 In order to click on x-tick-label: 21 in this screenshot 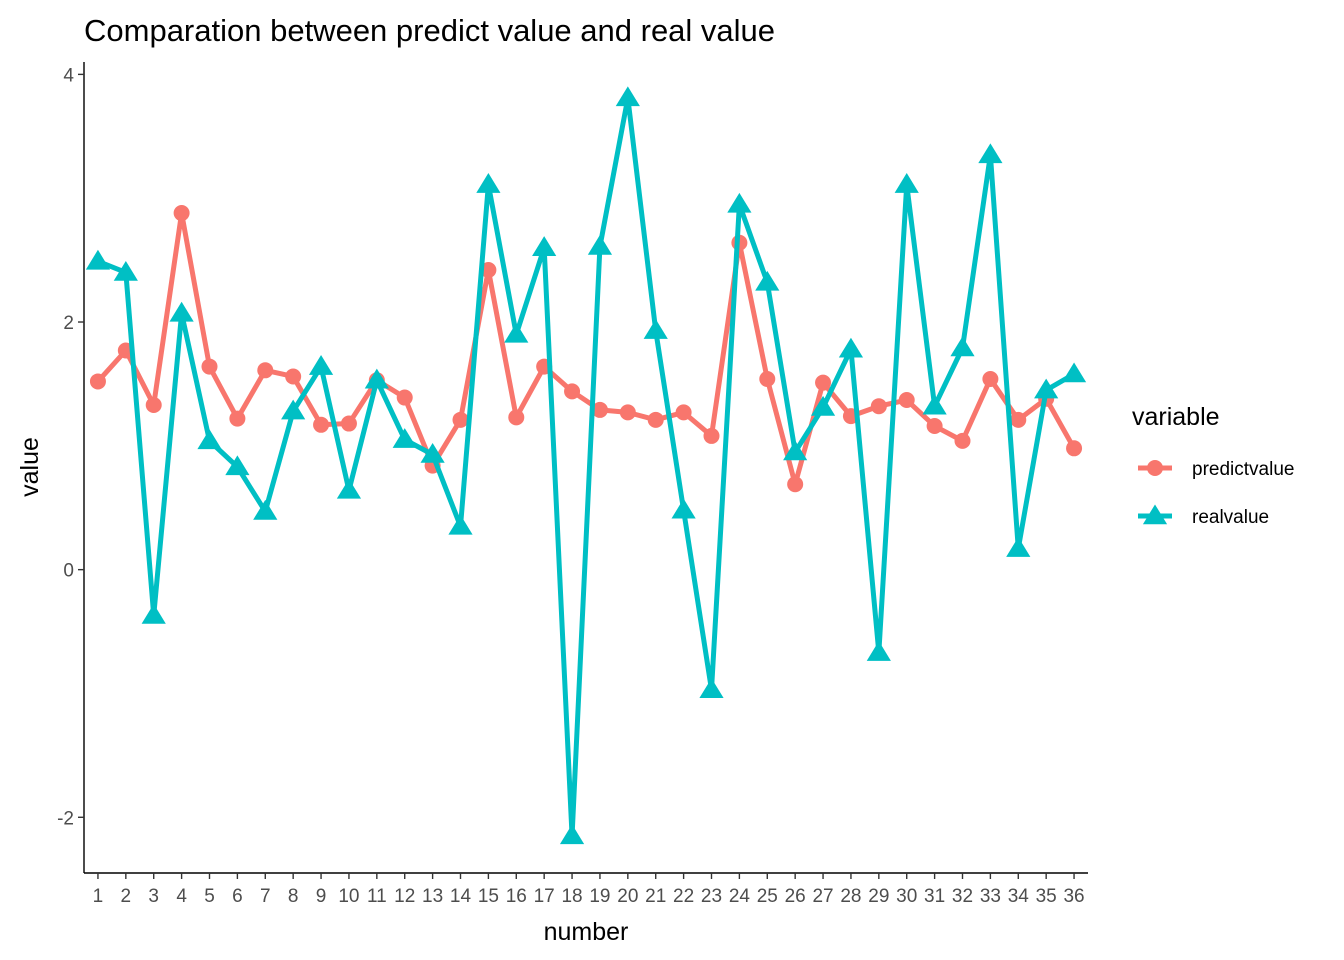, I will do `click(655, 896)`.